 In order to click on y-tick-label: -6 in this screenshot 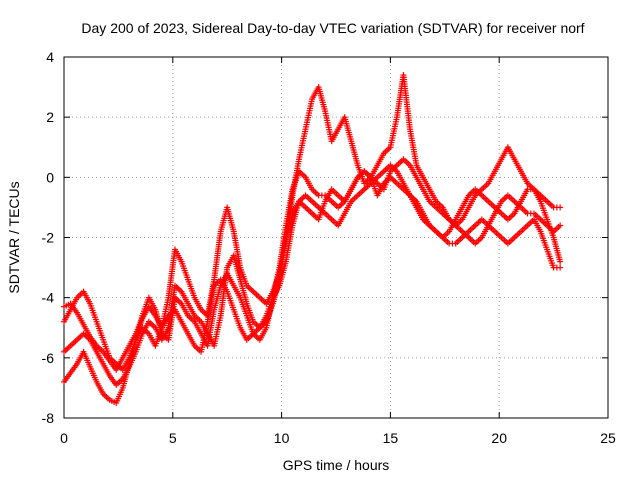, I will do `click(48, 358)`.